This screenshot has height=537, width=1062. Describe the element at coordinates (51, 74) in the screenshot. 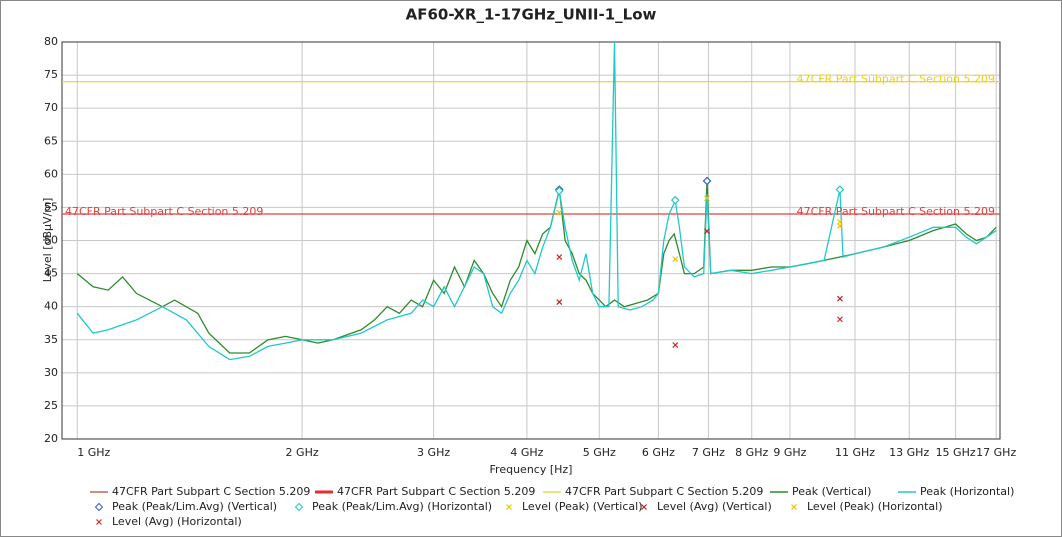

I see `y-tick-label: 75` at that location.